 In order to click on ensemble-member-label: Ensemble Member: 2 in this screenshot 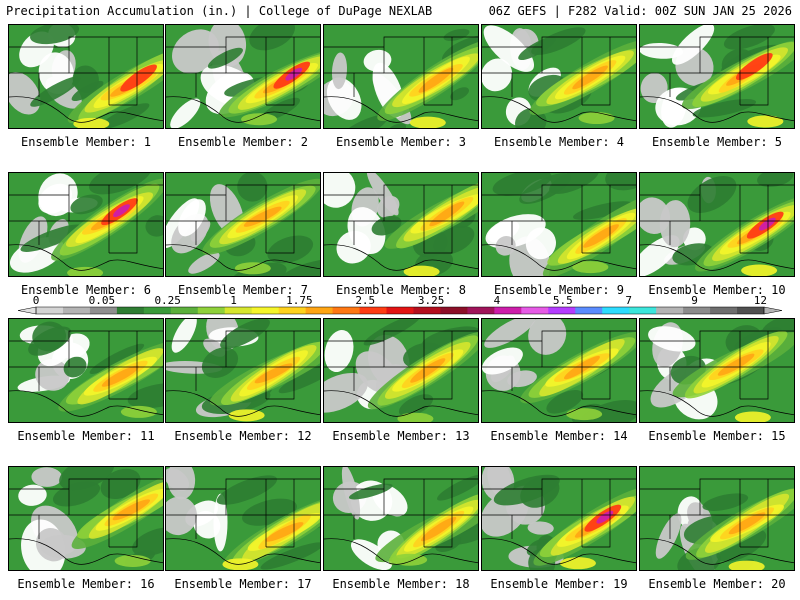, I will do `click(243, 142)`.